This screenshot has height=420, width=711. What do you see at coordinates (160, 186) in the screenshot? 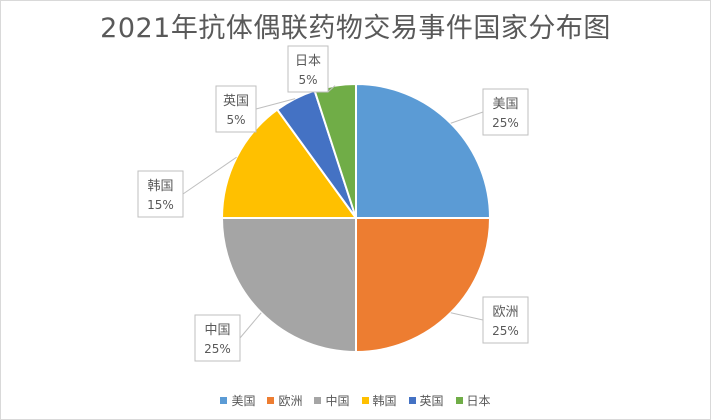
I see `data-label-name-3: 韩国` at bounding box center [160, 186].